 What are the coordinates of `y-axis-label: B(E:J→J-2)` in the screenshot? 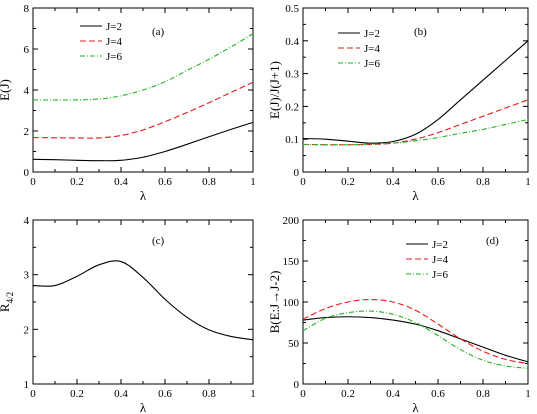 It's located at (274, 302).